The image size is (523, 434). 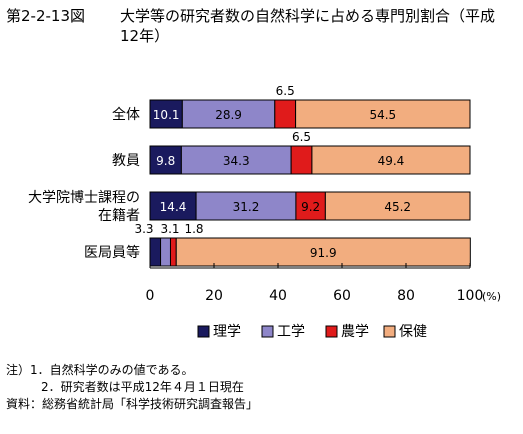 What do you see at coordinates (214, 296) in the screenshot?
I see `x-tick-label: 20` at bounding box center [214, 296].